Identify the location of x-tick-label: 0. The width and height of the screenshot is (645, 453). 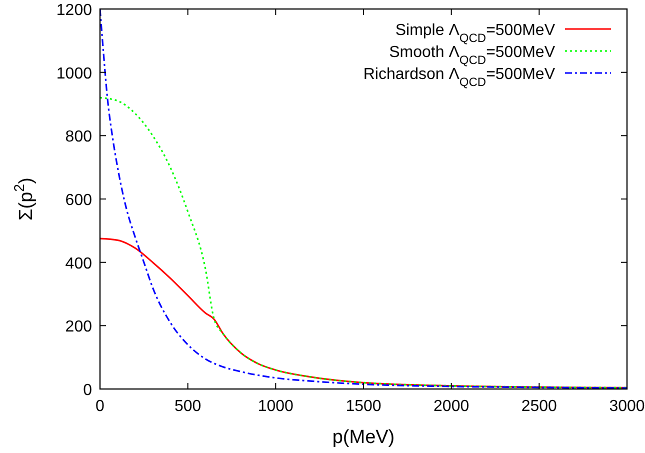
(100, 406).